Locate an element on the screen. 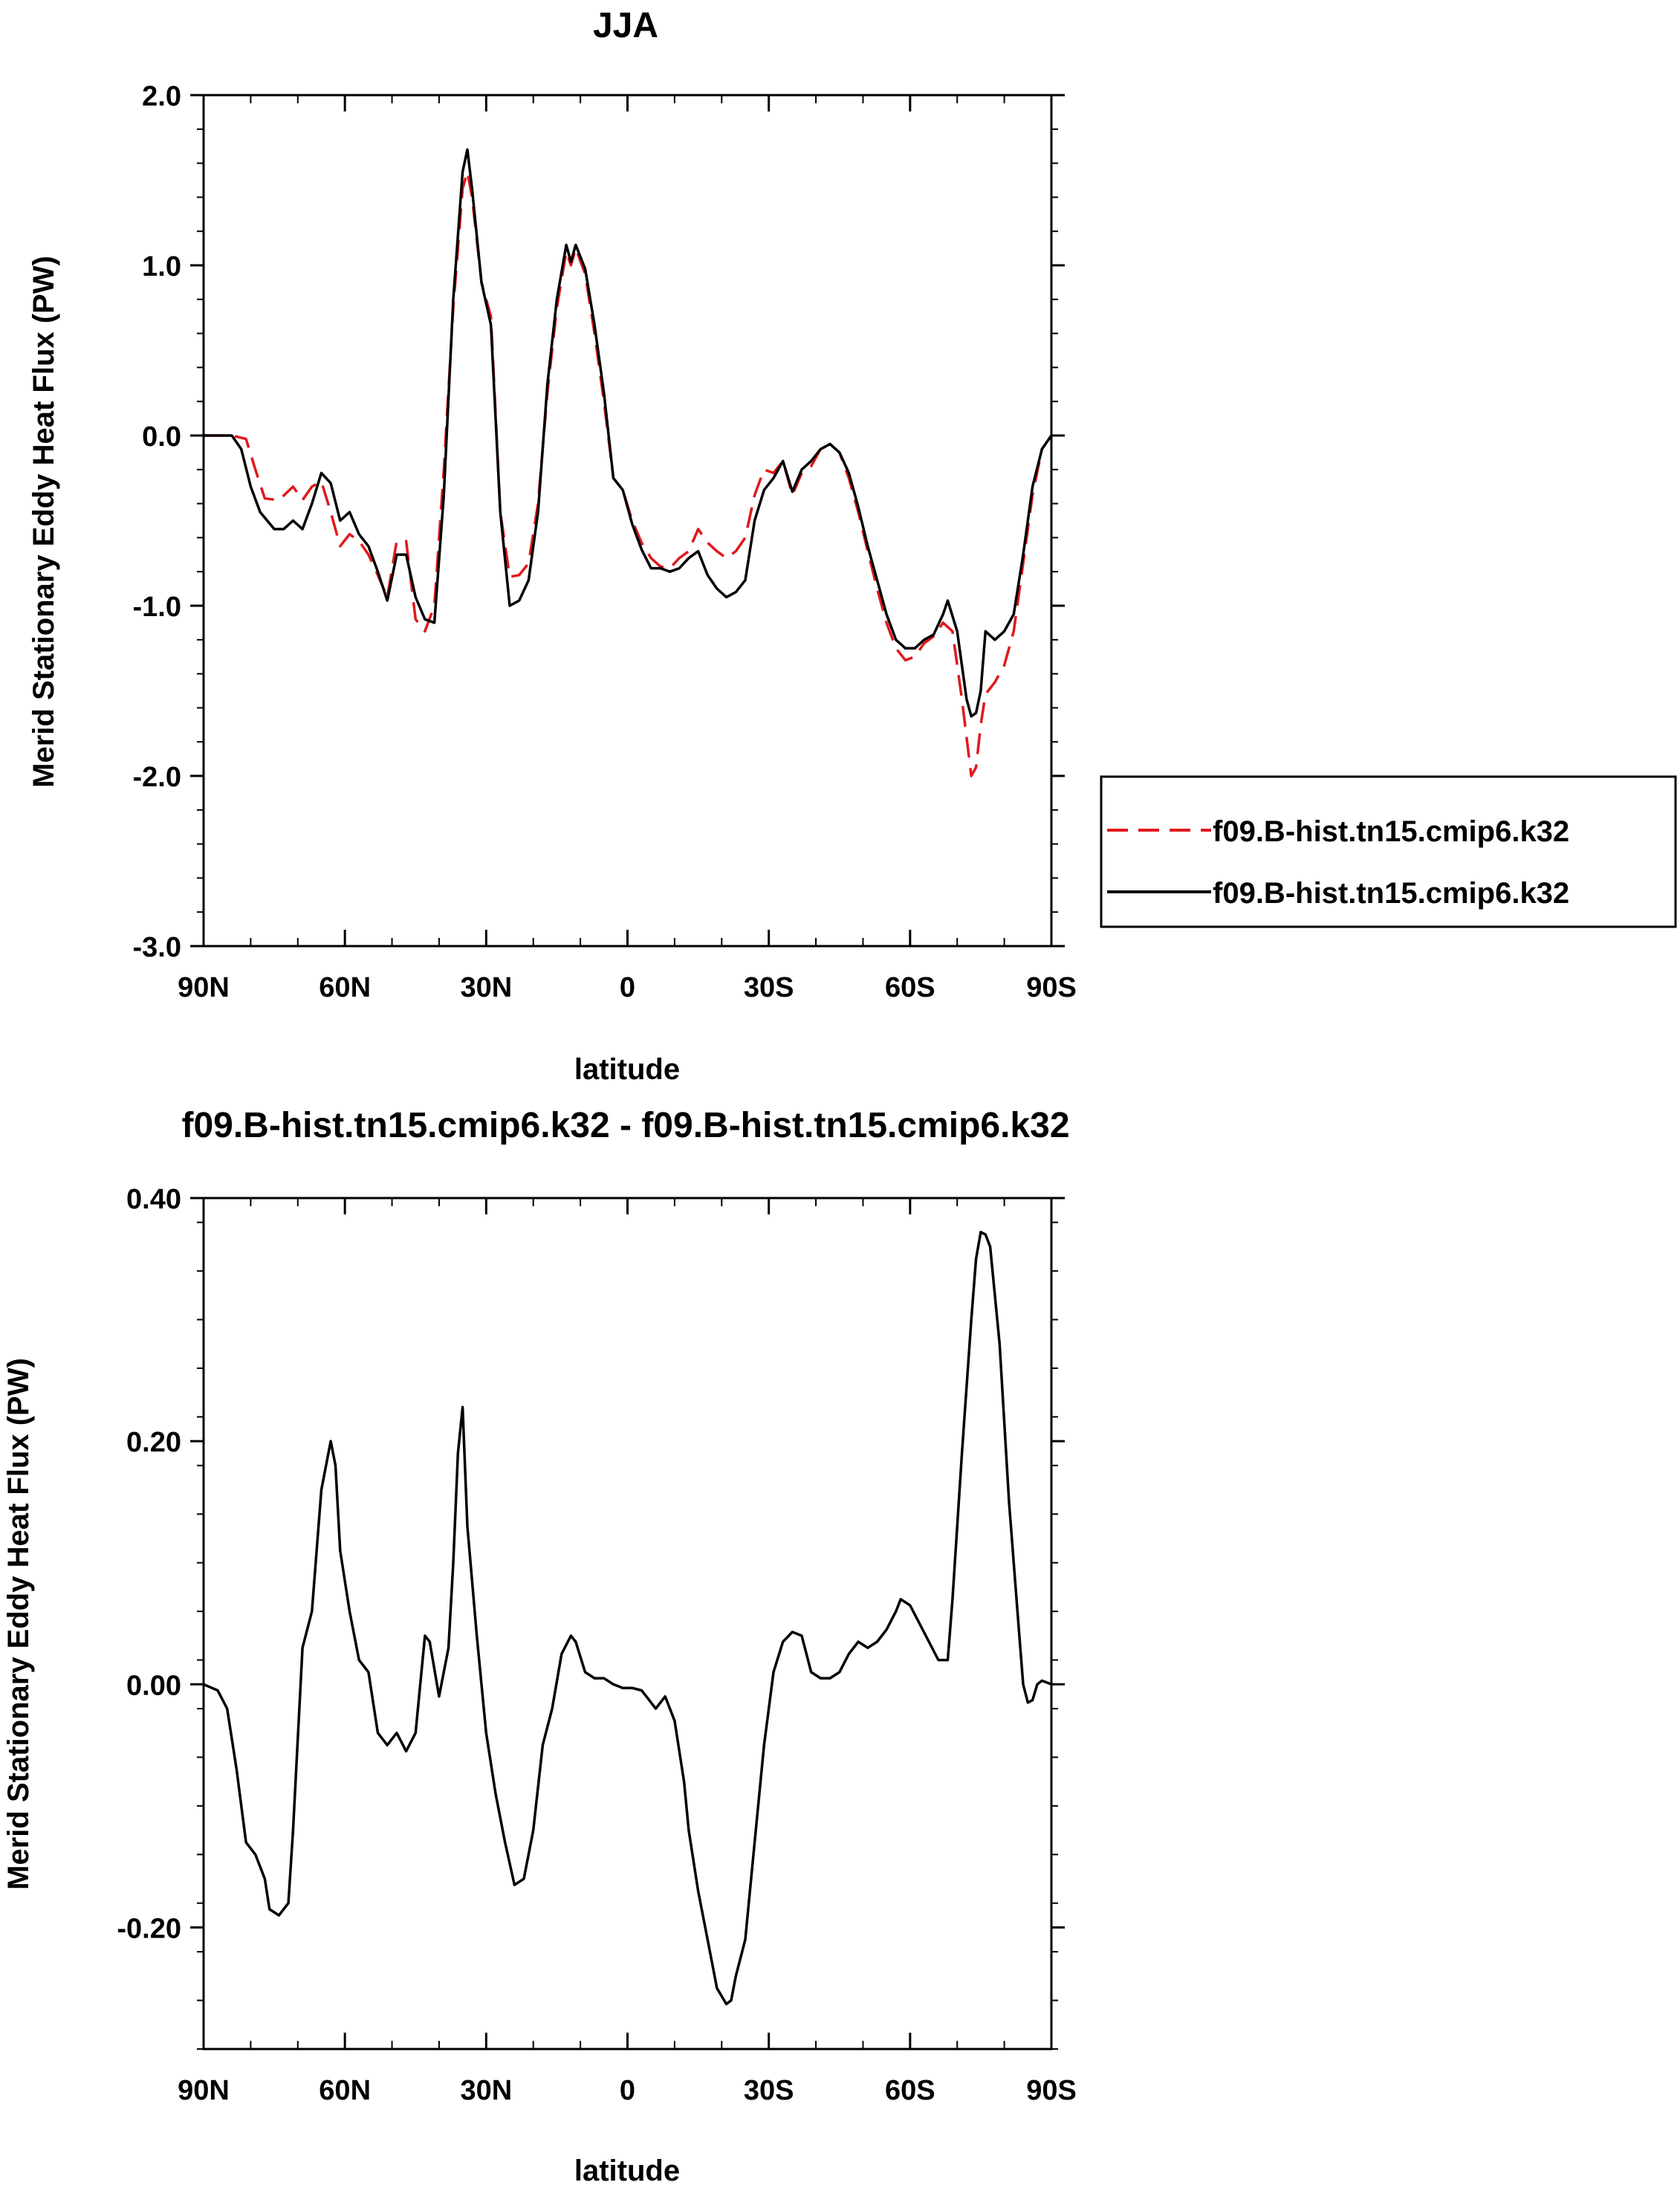  y-tick-label: -3.0 is located at coordinates (157, 947).